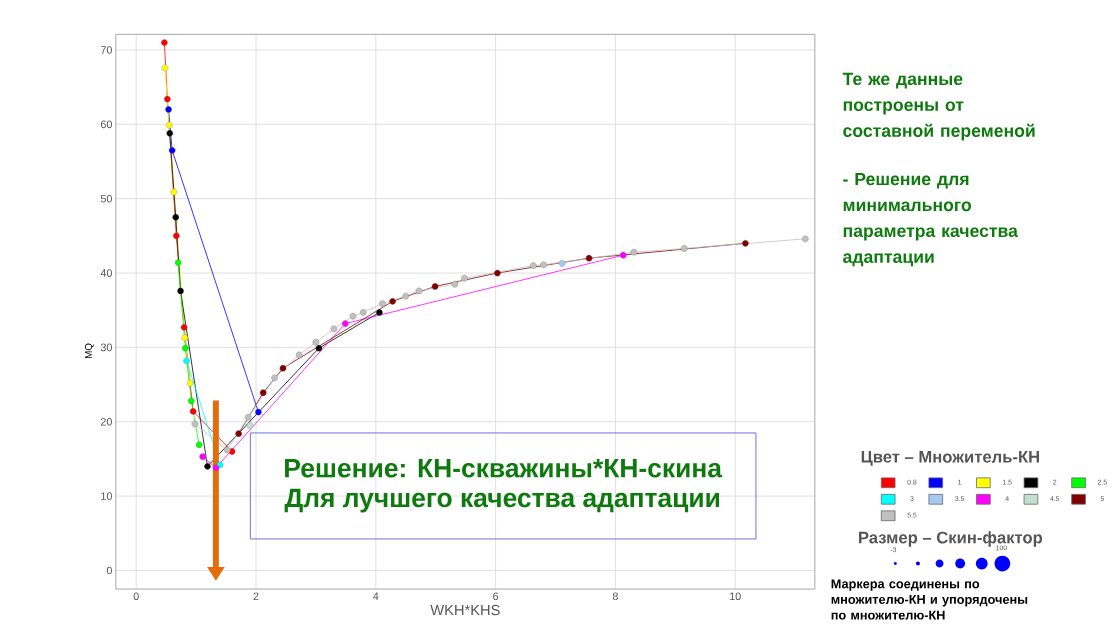 Image resolution: width=1112 pixels, height=636 pixels. Describe the element at coordinates (256, 596) in the screenshot. I see `x-tick-label: 2` at that location.